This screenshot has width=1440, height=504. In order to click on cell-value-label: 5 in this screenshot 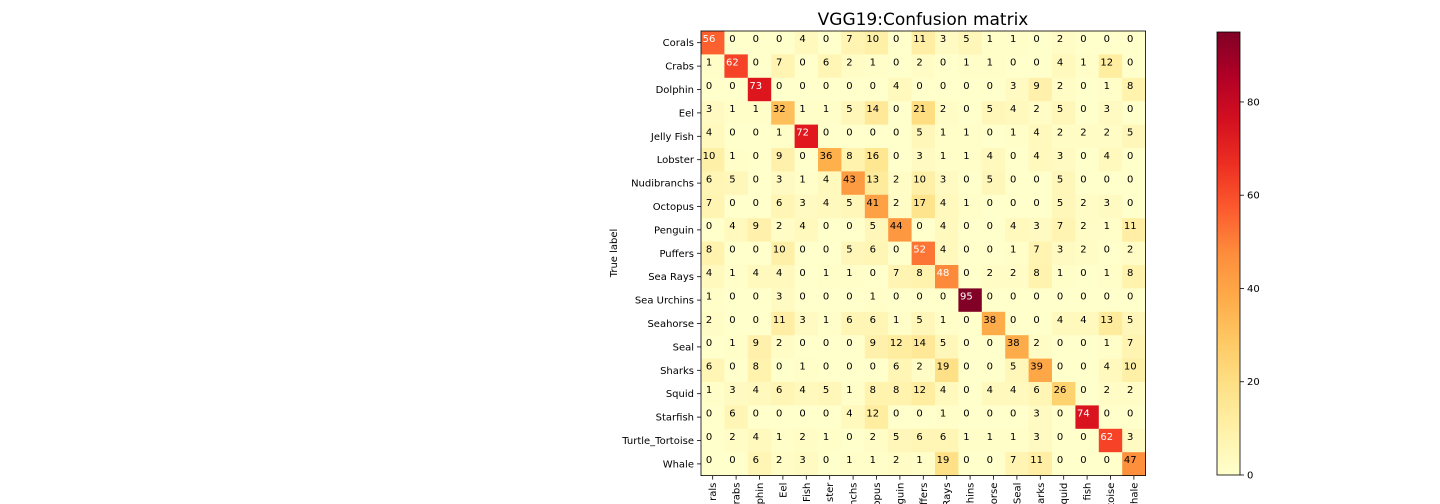, I will do `click(919, 133)`.